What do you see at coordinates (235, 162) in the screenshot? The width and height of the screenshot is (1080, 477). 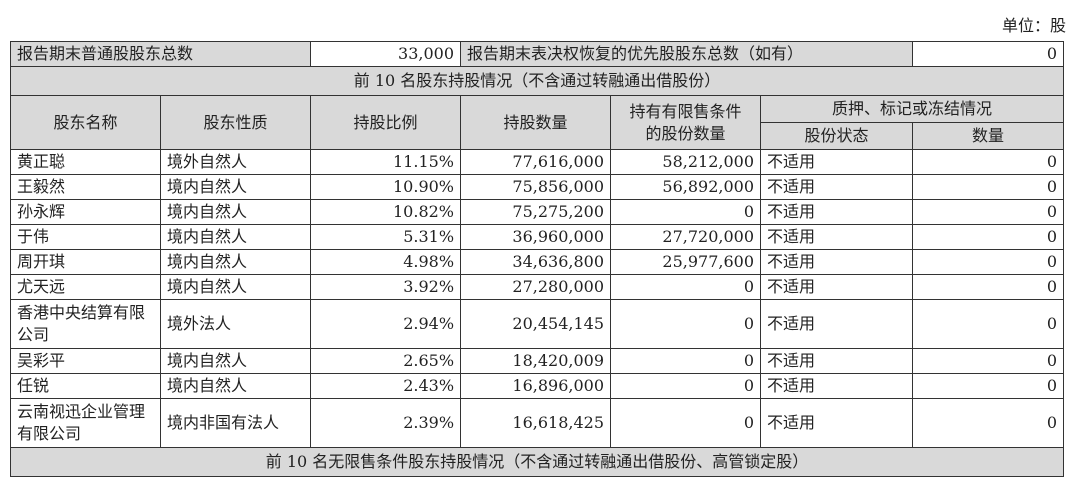 I see `shareholder-nature: 境外自然人` at bounding box center [235, 162].